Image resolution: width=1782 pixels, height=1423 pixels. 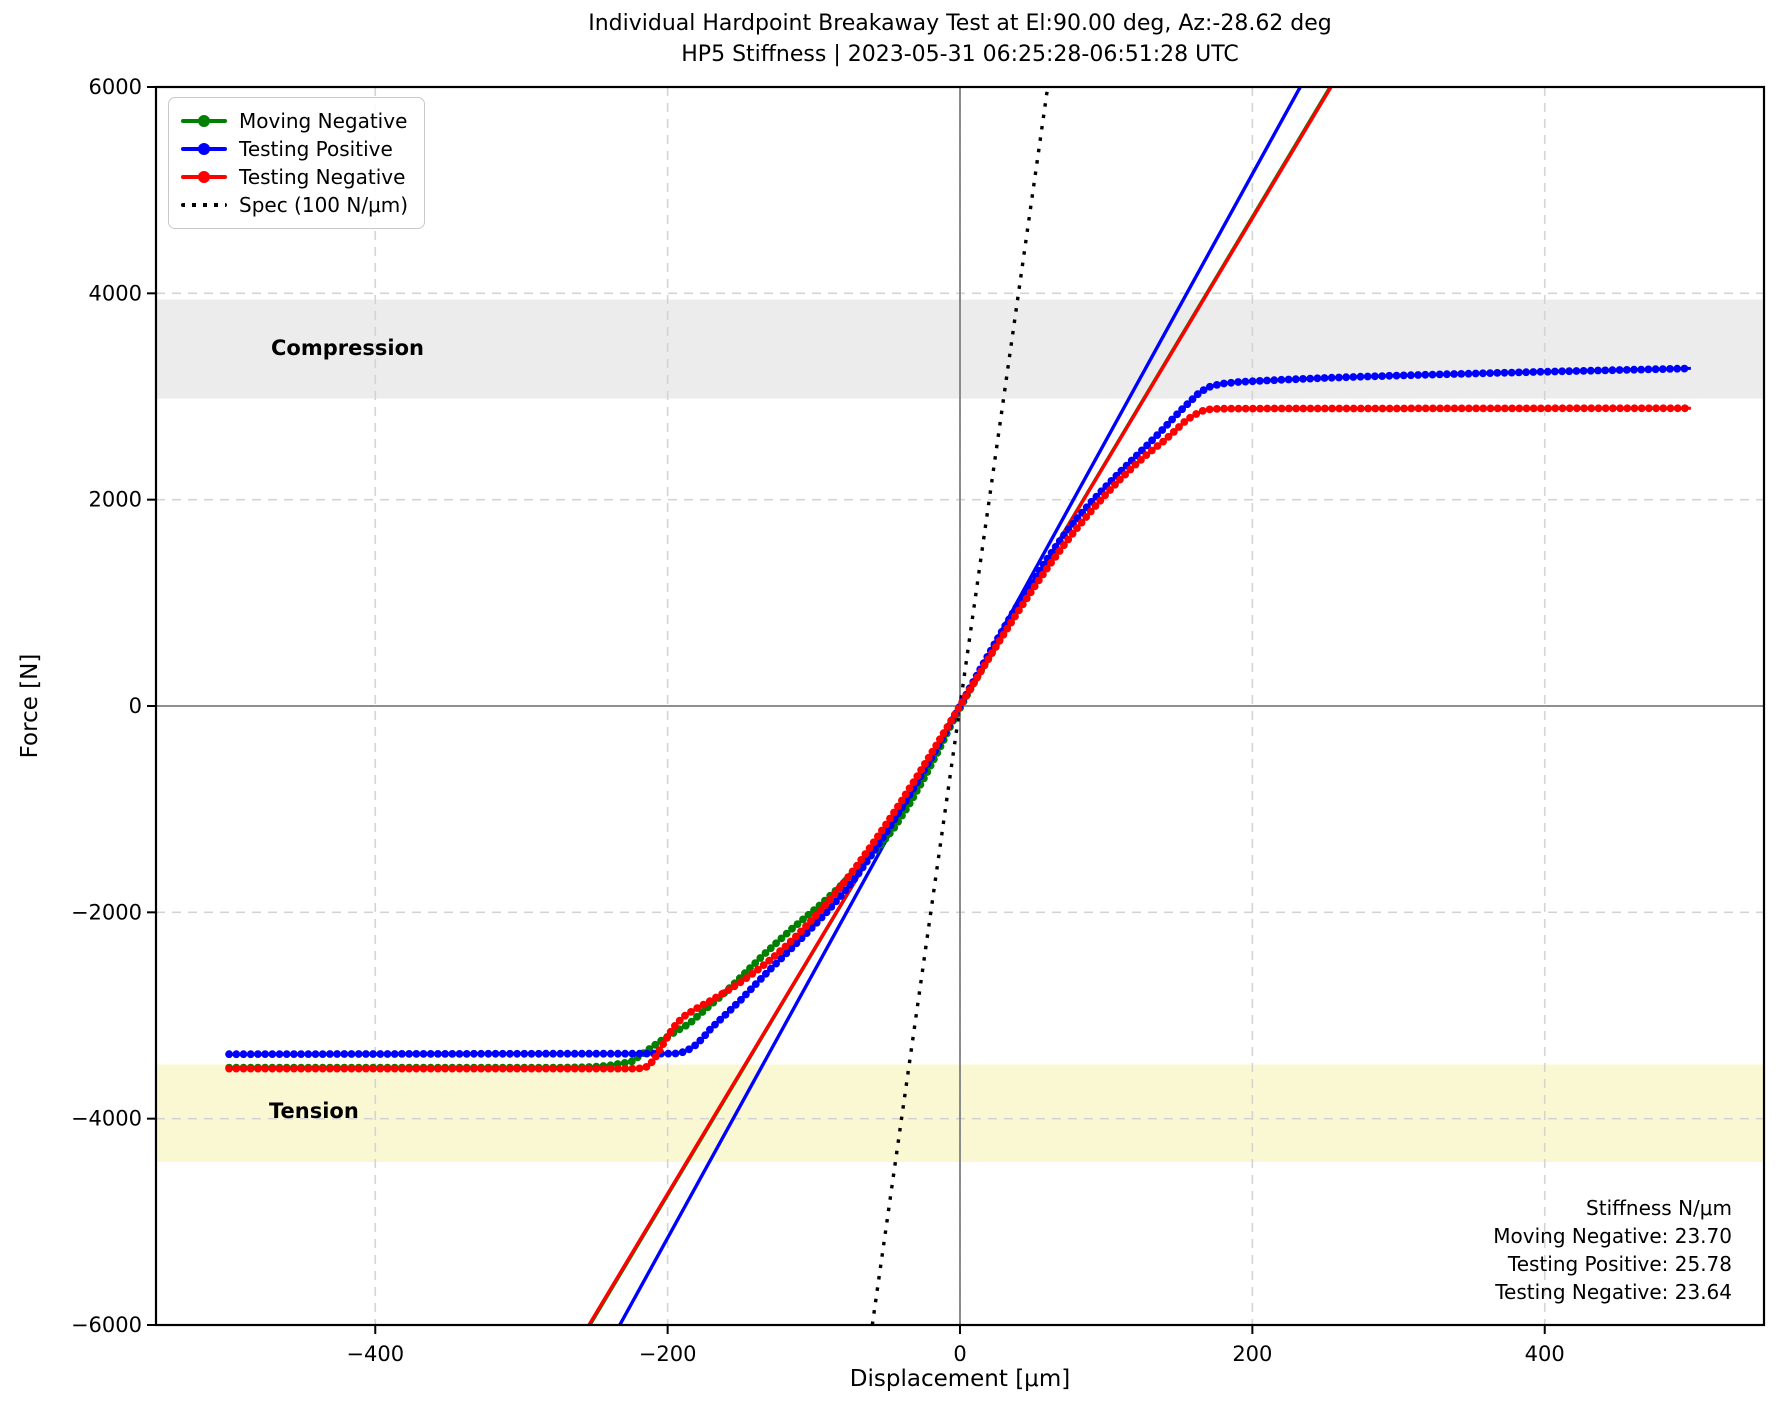 What do you see at coordinates (668, 1354) in the screenshot?
I see `x-tick-label: −200` at bounding box center [668, 1354].